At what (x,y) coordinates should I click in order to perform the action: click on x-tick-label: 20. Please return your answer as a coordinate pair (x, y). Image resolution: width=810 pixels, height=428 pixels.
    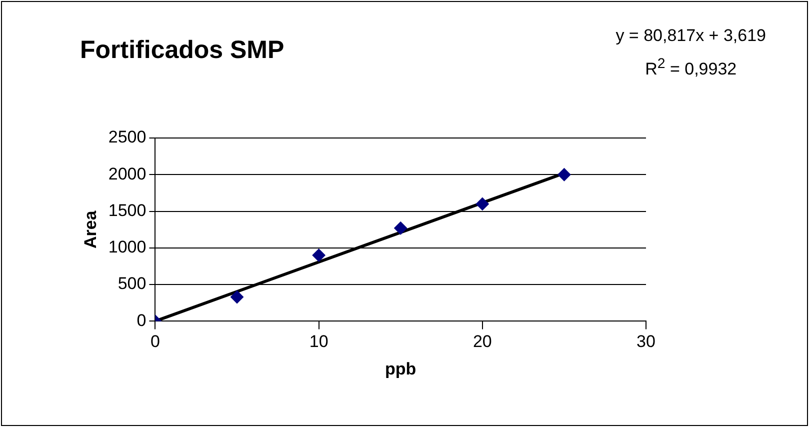
    Looking at the image, I should click on (482, 342).